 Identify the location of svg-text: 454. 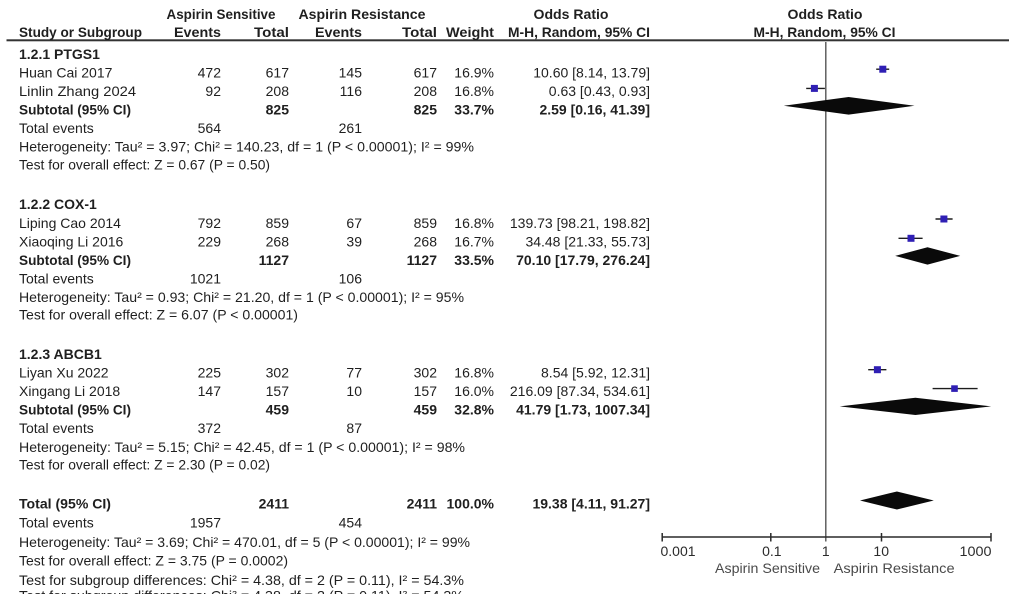
(351, 523).